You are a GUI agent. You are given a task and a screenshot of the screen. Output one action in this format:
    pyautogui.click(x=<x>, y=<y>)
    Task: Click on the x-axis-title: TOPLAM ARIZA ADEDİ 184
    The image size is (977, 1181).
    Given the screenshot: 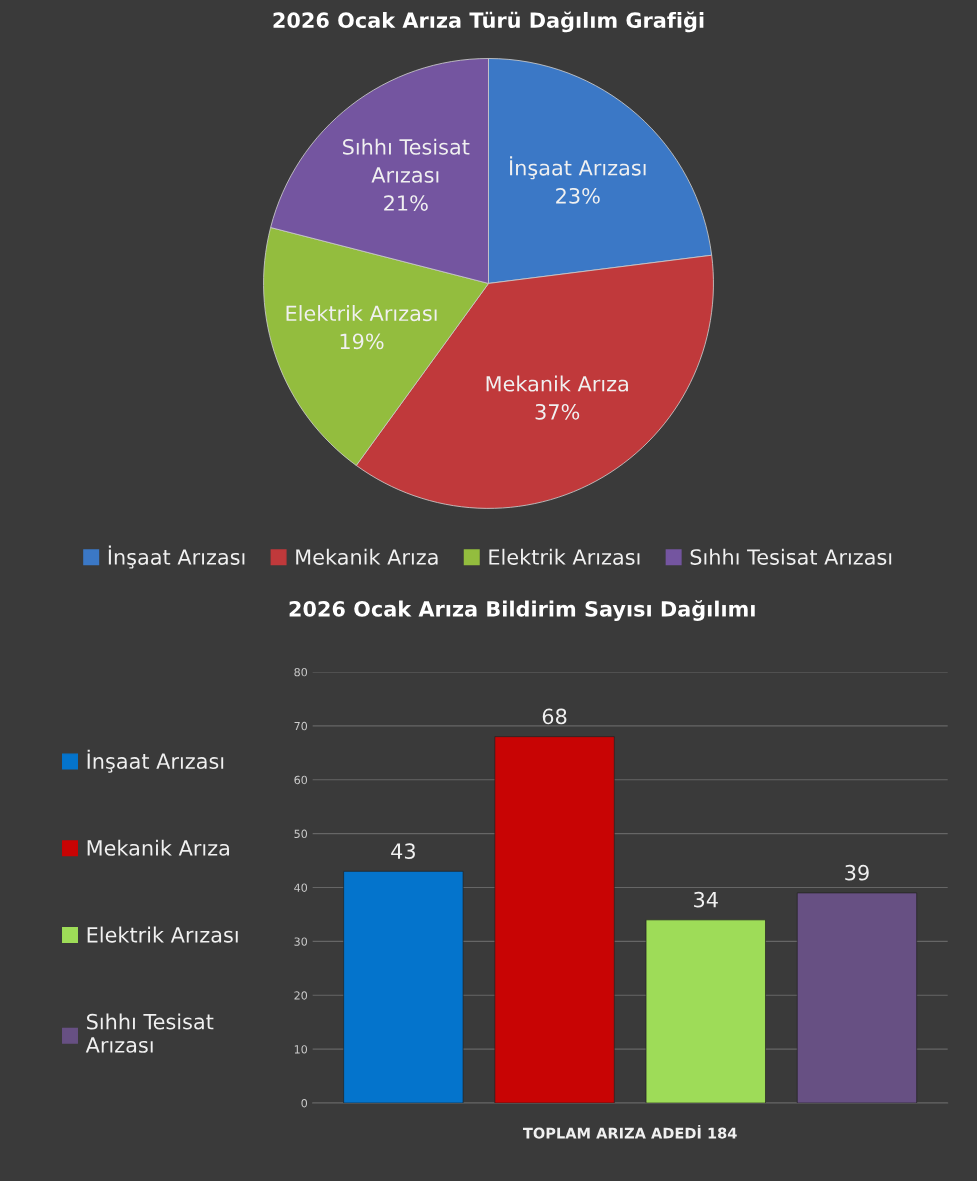 What is the action you would take?
    pyautogui.click(x=629, y=1131)
    